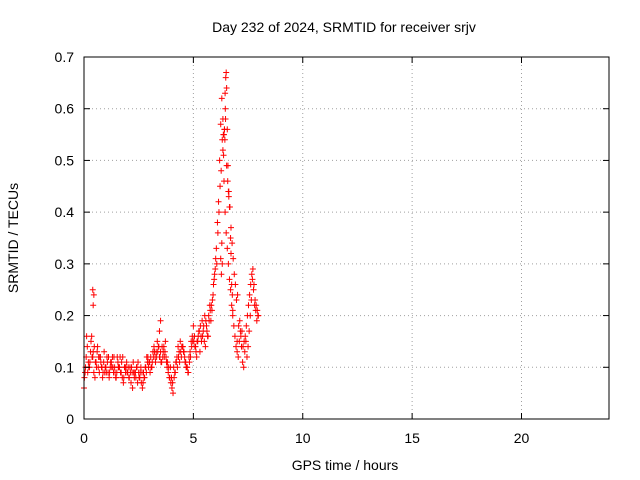  What do you see at coordinates (70, 419) in the screenshot?
I see `y-tick-label: 0` at bounding box center [70, 419].